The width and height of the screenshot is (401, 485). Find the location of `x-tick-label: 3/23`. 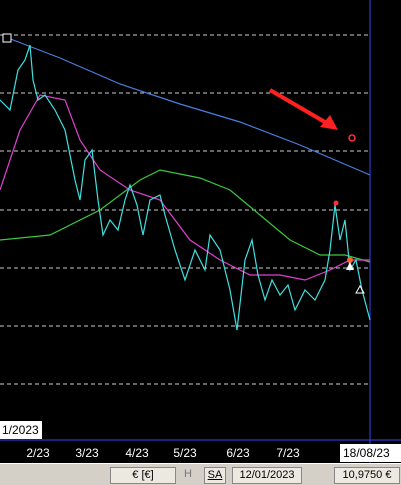

x-tick-label: 3/23 is located at coordinates (87, 453).